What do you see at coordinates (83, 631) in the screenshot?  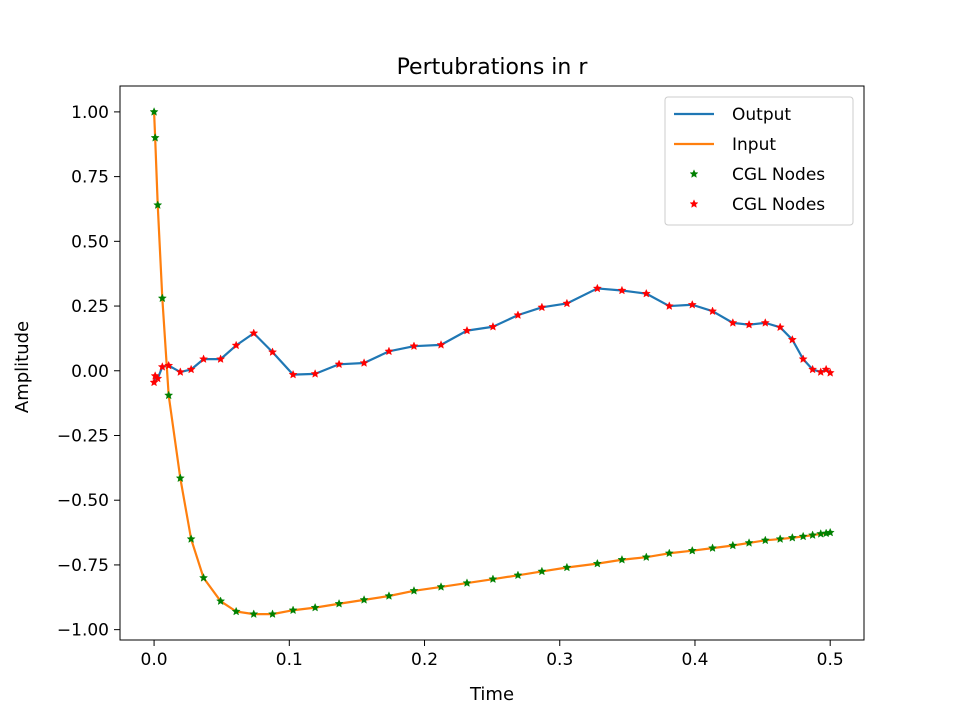 I see `y-tick-label: −1.00` at bounding box center [83, 631].